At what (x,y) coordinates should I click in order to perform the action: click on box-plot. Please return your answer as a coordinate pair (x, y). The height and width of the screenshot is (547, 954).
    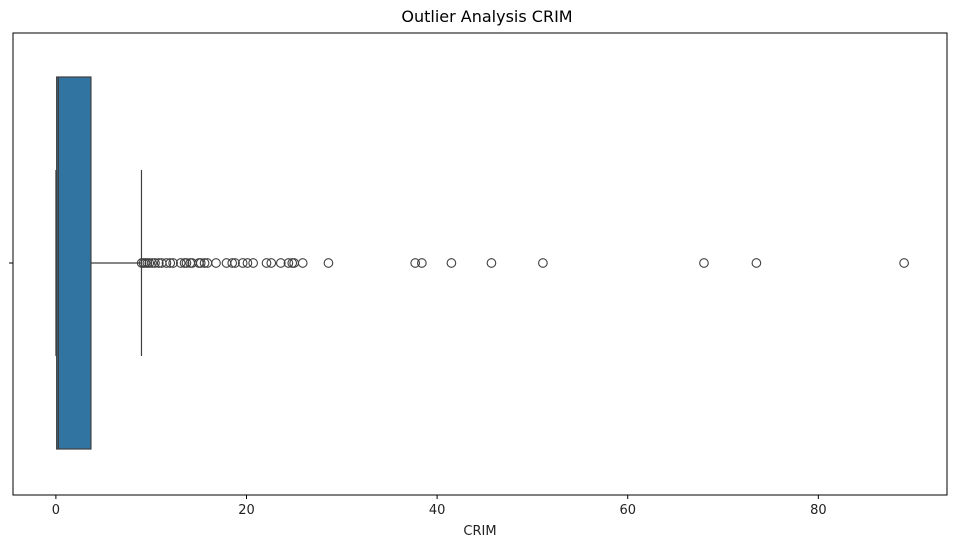
    Looking at the image, I should click on (99, 263).